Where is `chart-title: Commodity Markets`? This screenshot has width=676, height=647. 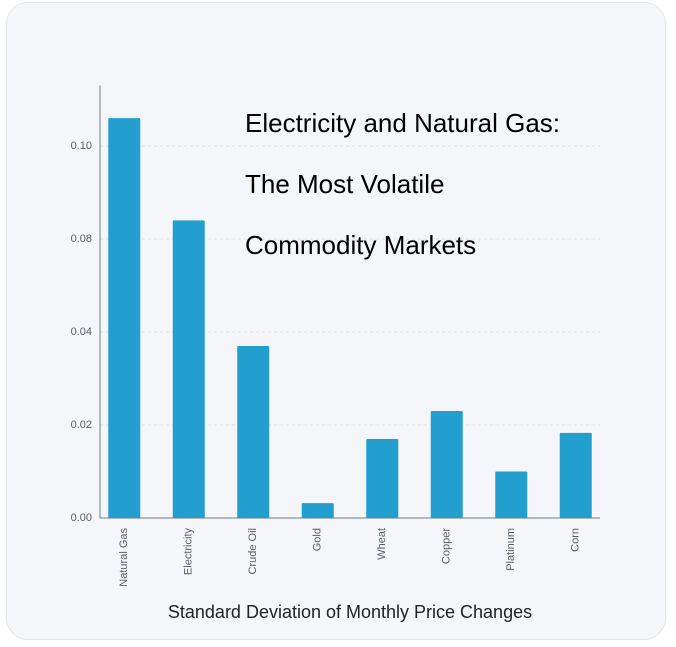
chart-title: Commodity Markets is located at coordinates (360, 245).